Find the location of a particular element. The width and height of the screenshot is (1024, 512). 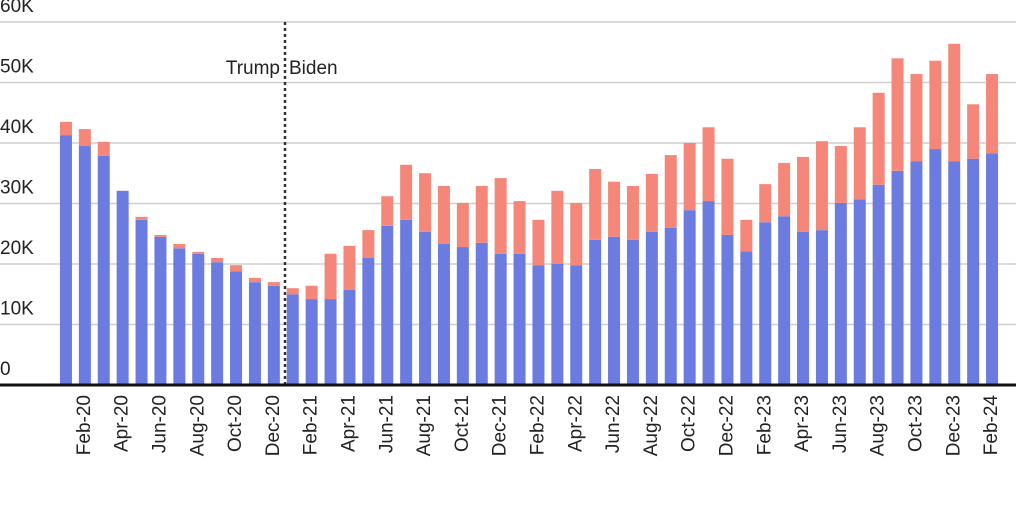

x-tick-label: Oct-20 is located at coordinates (235, 423).